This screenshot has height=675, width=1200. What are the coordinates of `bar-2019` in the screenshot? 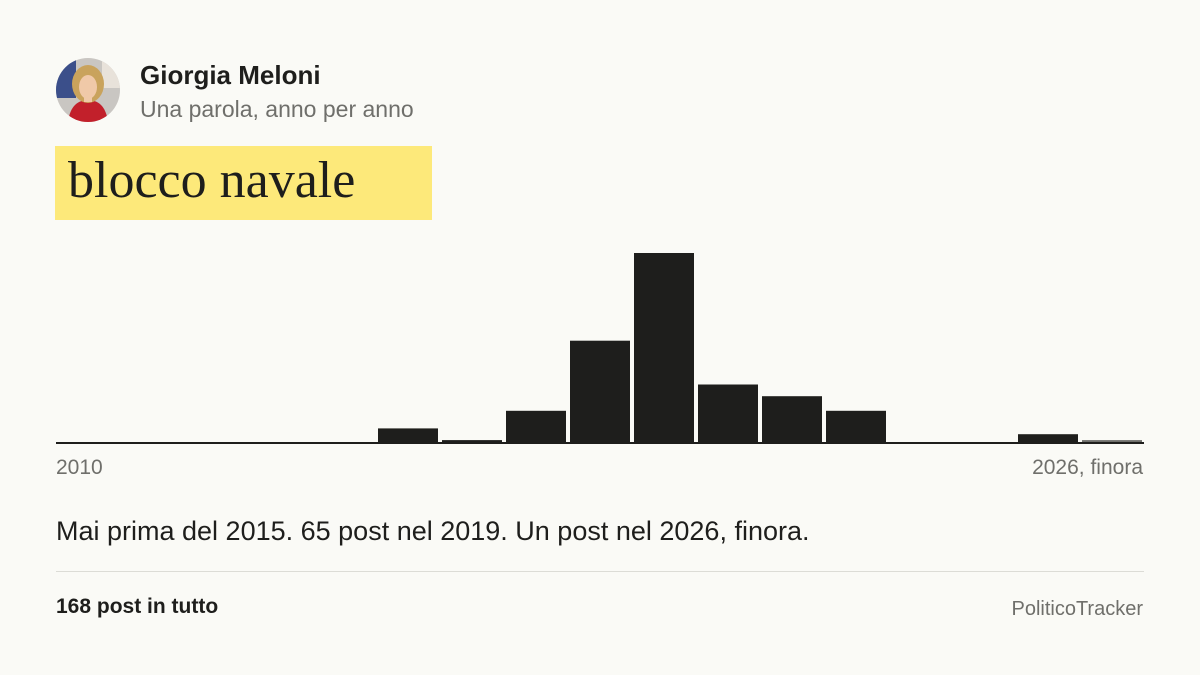 It's located at (664, 348).